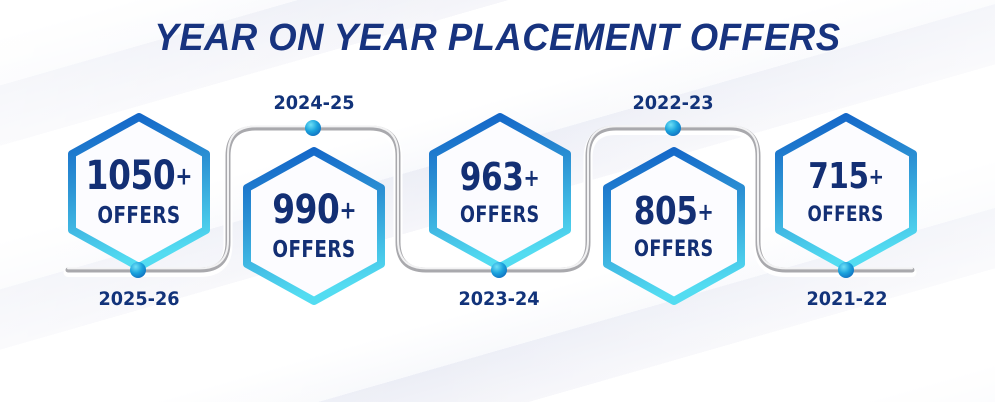 The height and width of the screenshot is (402, 995). What do you see at coordinates (499, 299) in the screenshot?
I see `year-label-2023-24: 2023-24` at bounding box center [499, 299].